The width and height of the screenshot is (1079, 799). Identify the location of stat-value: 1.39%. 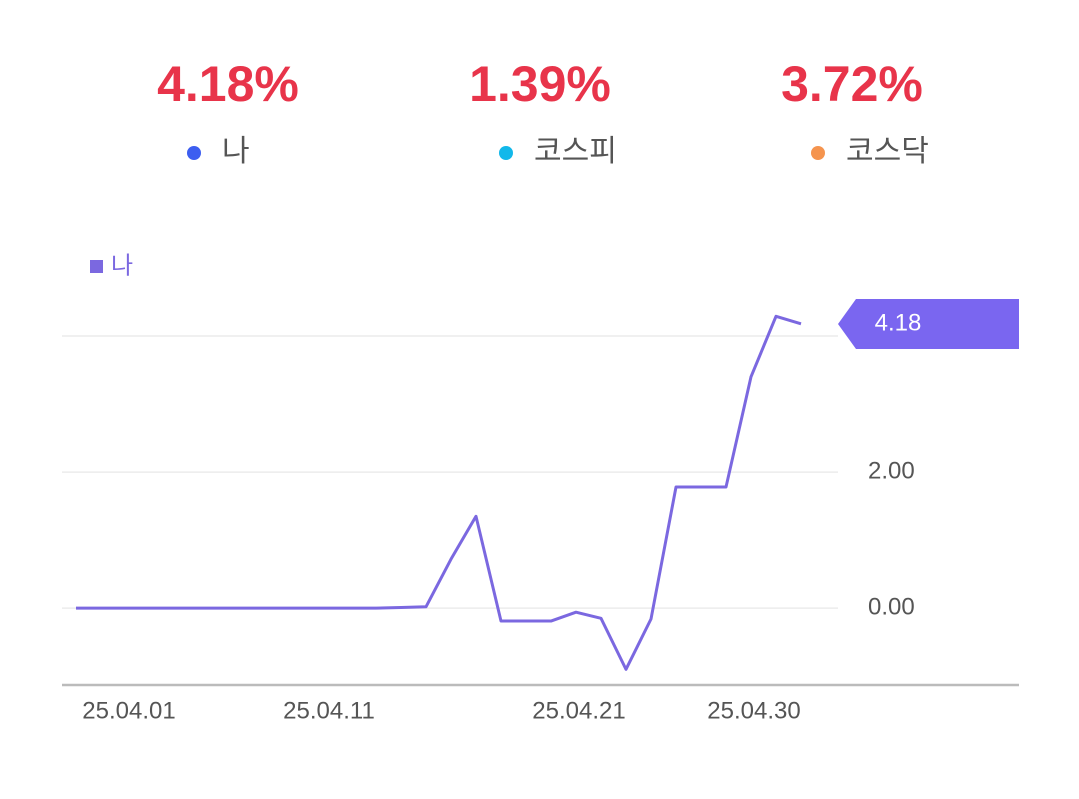
(540, 84).